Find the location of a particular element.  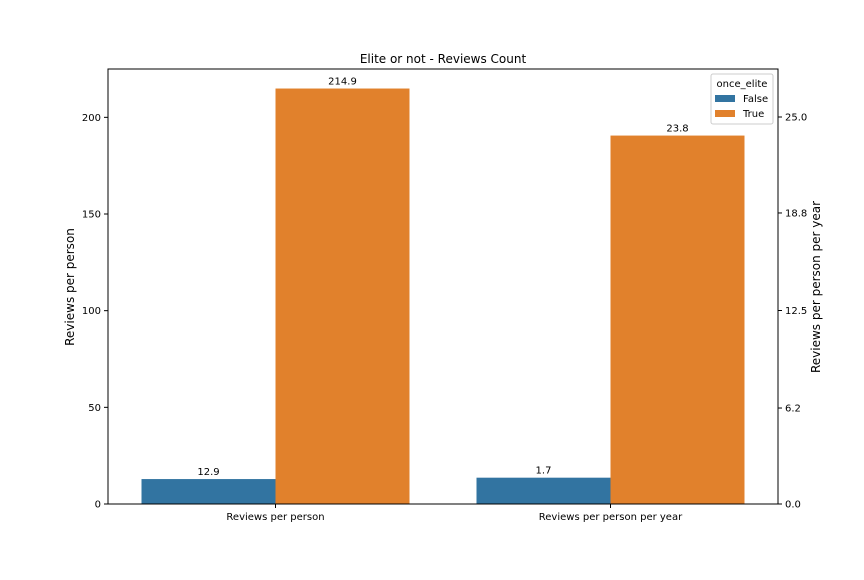

right-y-tick-label: 6.2 is located at coordinates (793, 409).